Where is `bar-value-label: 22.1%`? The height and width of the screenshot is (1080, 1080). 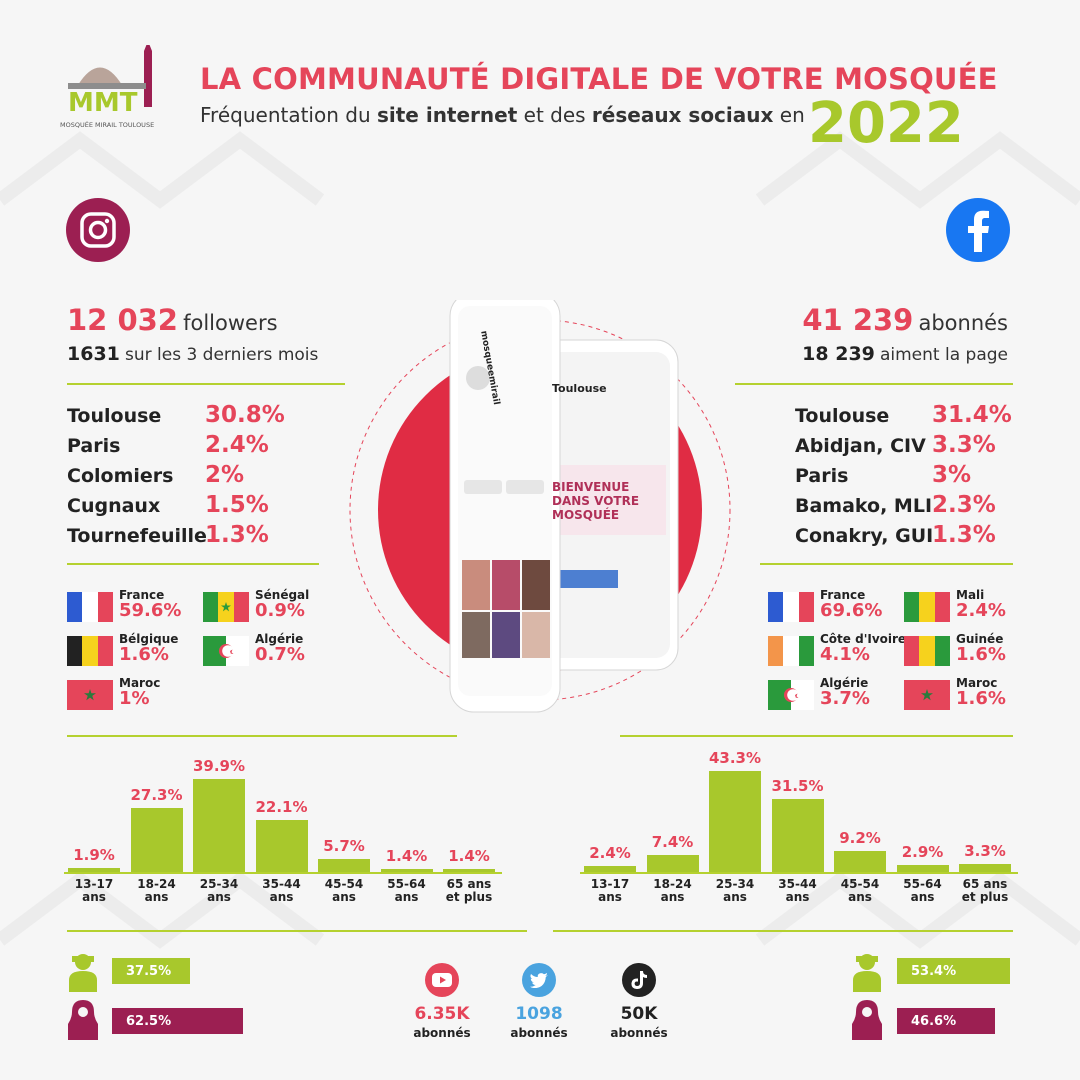 bar-value-label: 22.1% is located at coordinates (281, 807).